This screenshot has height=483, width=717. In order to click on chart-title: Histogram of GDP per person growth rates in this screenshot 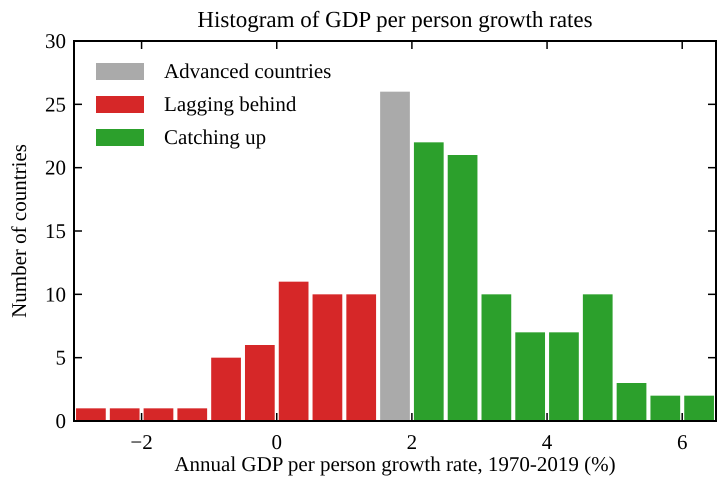, I will do `click(395, 19)`.